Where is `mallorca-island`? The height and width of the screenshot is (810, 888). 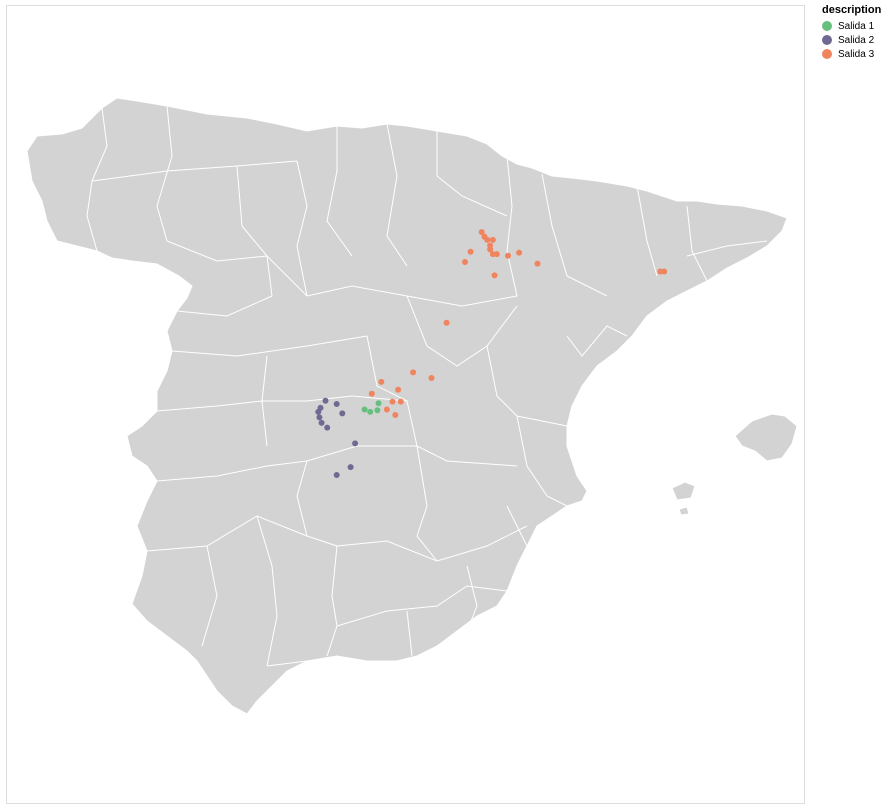
mallorca-island is located at coordinates (766, 437).